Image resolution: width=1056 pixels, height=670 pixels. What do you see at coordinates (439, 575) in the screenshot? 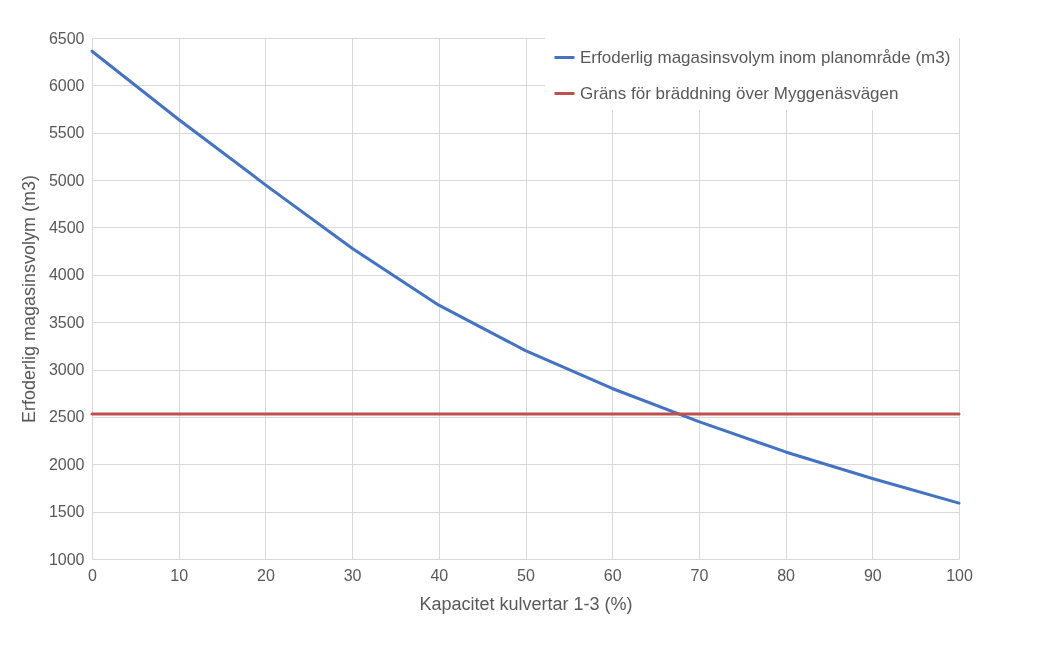
I see `x-tick-label: 40` at bounding box center [439, 575].